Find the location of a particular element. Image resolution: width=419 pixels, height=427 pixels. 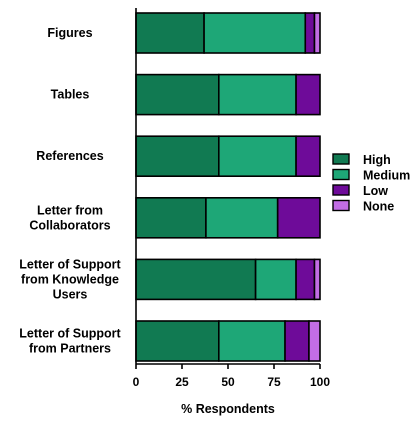

x-tick-label-0: 0 is located at coordinates (136, 382).